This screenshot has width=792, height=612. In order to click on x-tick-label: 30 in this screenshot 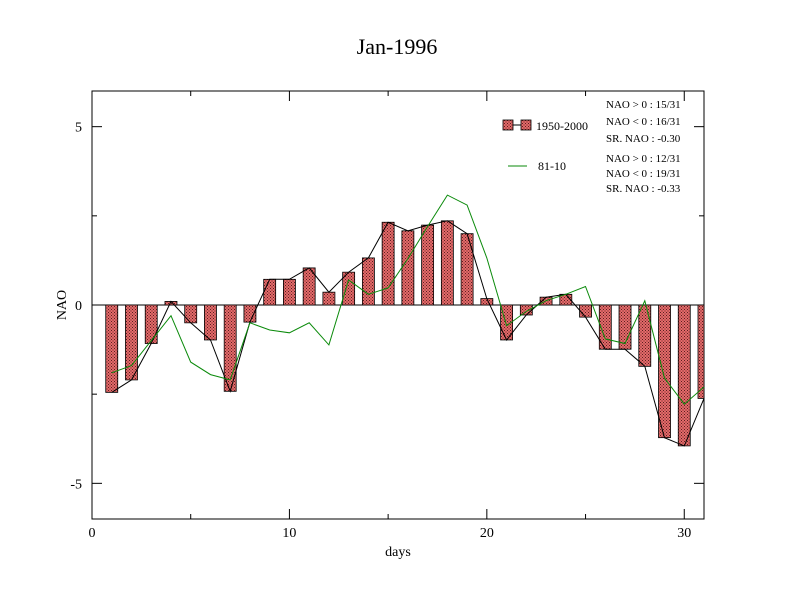, I will do `click(684, 533)`.